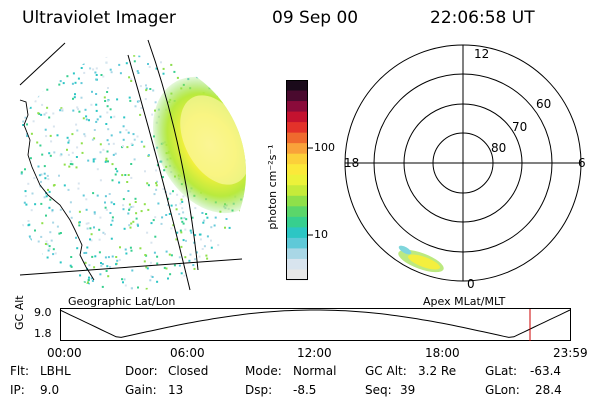 This screenshot has width=600, height=400. What do you see at coordinates (19, 371) in the screenshot?
I see `filter-label: Flt:` at bounding box center [19, 371].